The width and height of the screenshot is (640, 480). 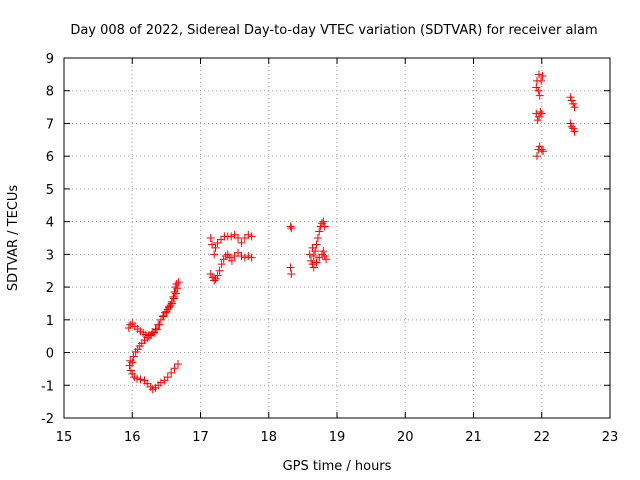 What do you see at coordinates (473, 437) in the screenshot?
I see `x-tick-label: 21` at bounding box center [473, 437].